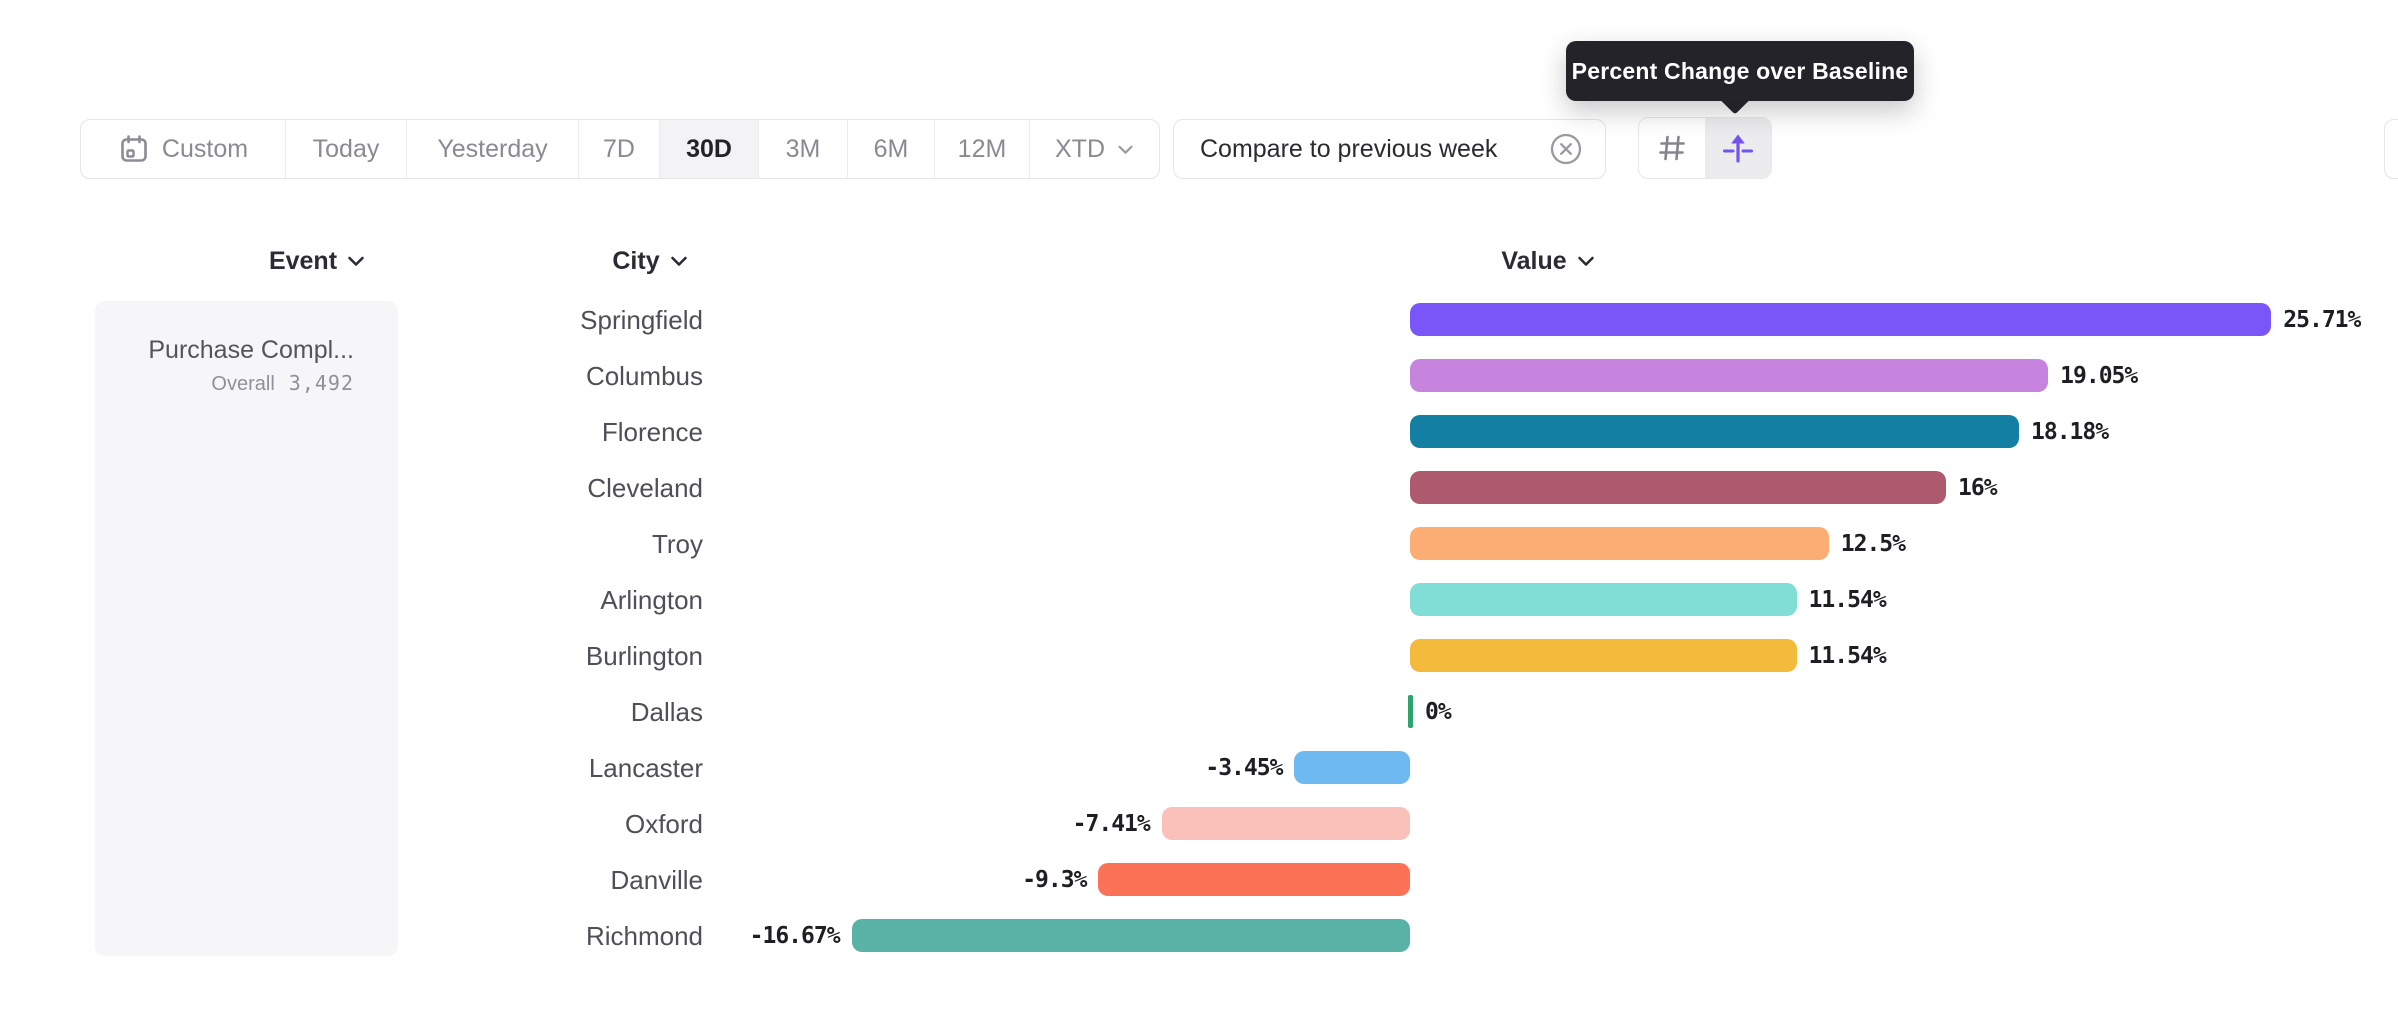  Describe the element at coordinates (644, 656) in the screenshot. I see `city-label: Burlington` at that location.